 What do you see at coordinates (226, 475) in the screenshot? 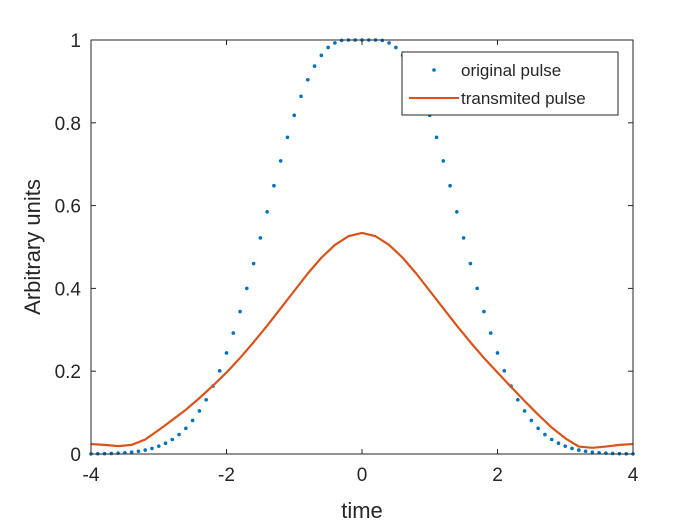
I see `x-tick-label: -2` at bounding box center [226, 475].